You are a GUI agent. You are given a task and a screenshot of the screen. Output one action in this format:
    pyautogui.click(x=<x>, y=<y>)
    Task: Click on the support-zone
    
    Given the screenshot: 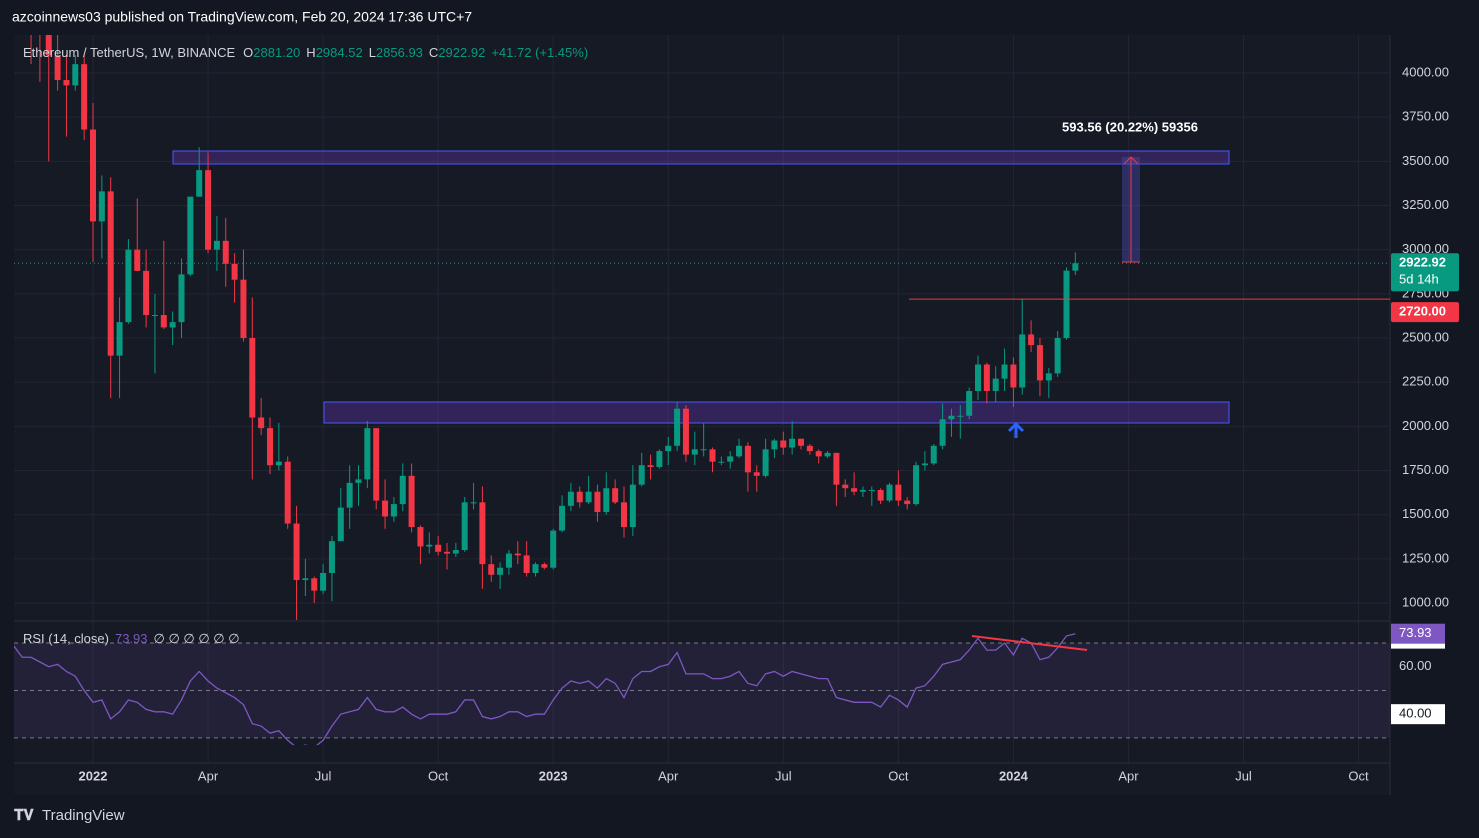 What is the action you would take?
    pyautogui.click(x=776, y=412)
    